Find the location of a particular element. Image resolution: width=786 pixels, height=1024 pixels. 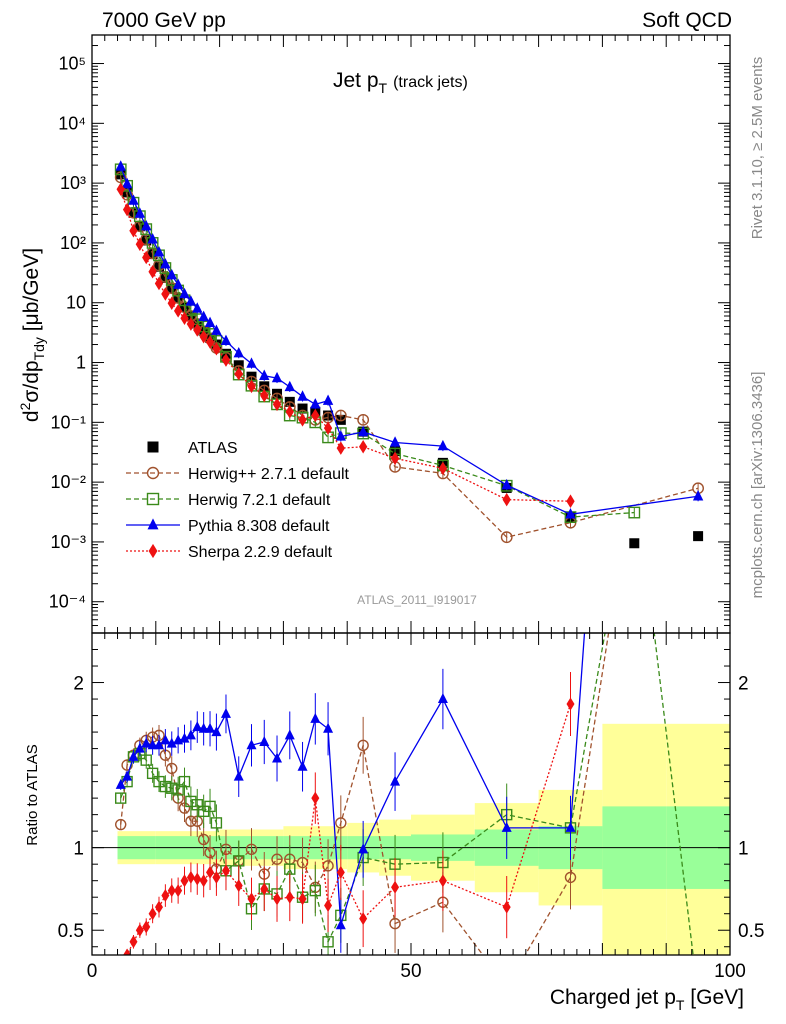

x-tick-label: 50 is located at coordinates (410, 971).